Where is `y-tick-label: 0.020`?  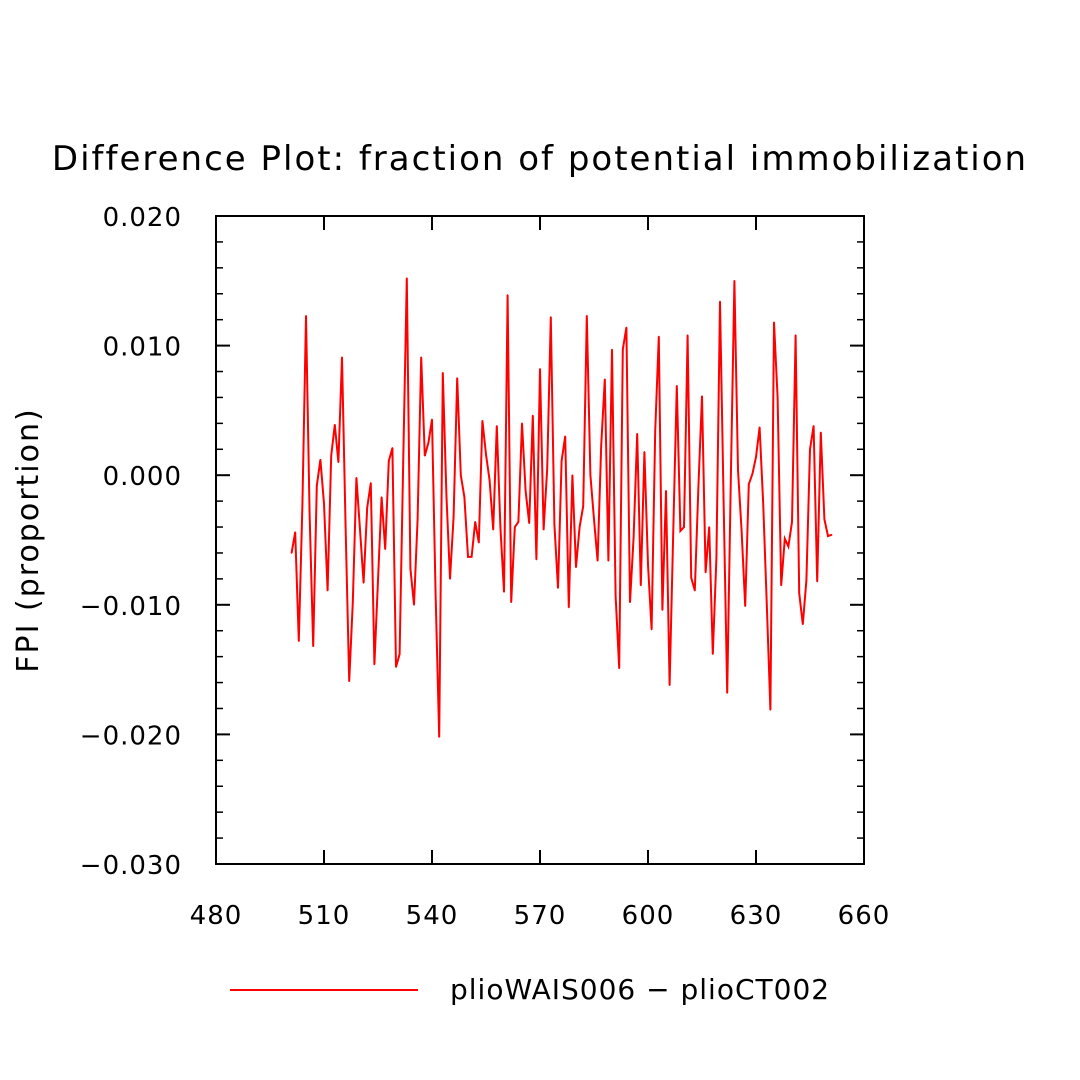
y-tick-label: 0.020 is located at coordinates (142, 218).